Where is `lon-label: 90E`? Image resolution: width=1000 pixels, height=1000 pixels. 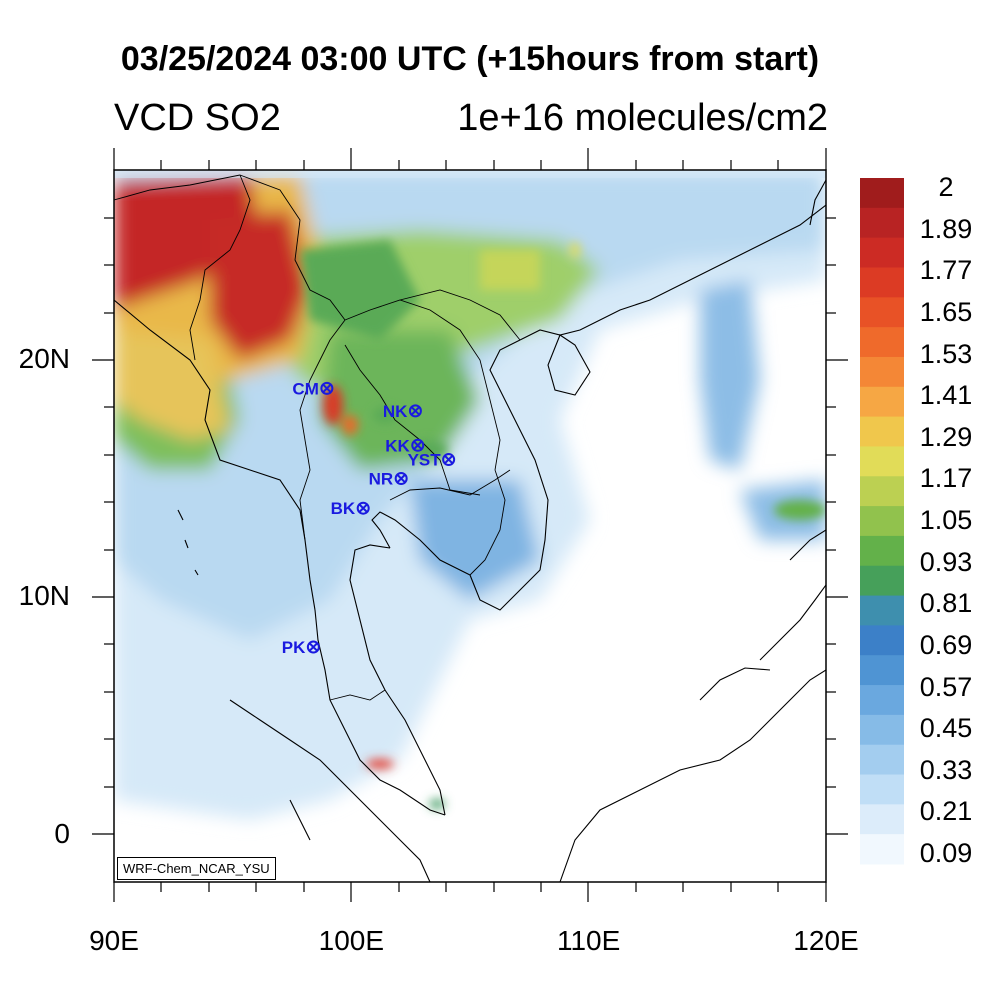 lon-label: 90E is located at coordinates (114, 940).